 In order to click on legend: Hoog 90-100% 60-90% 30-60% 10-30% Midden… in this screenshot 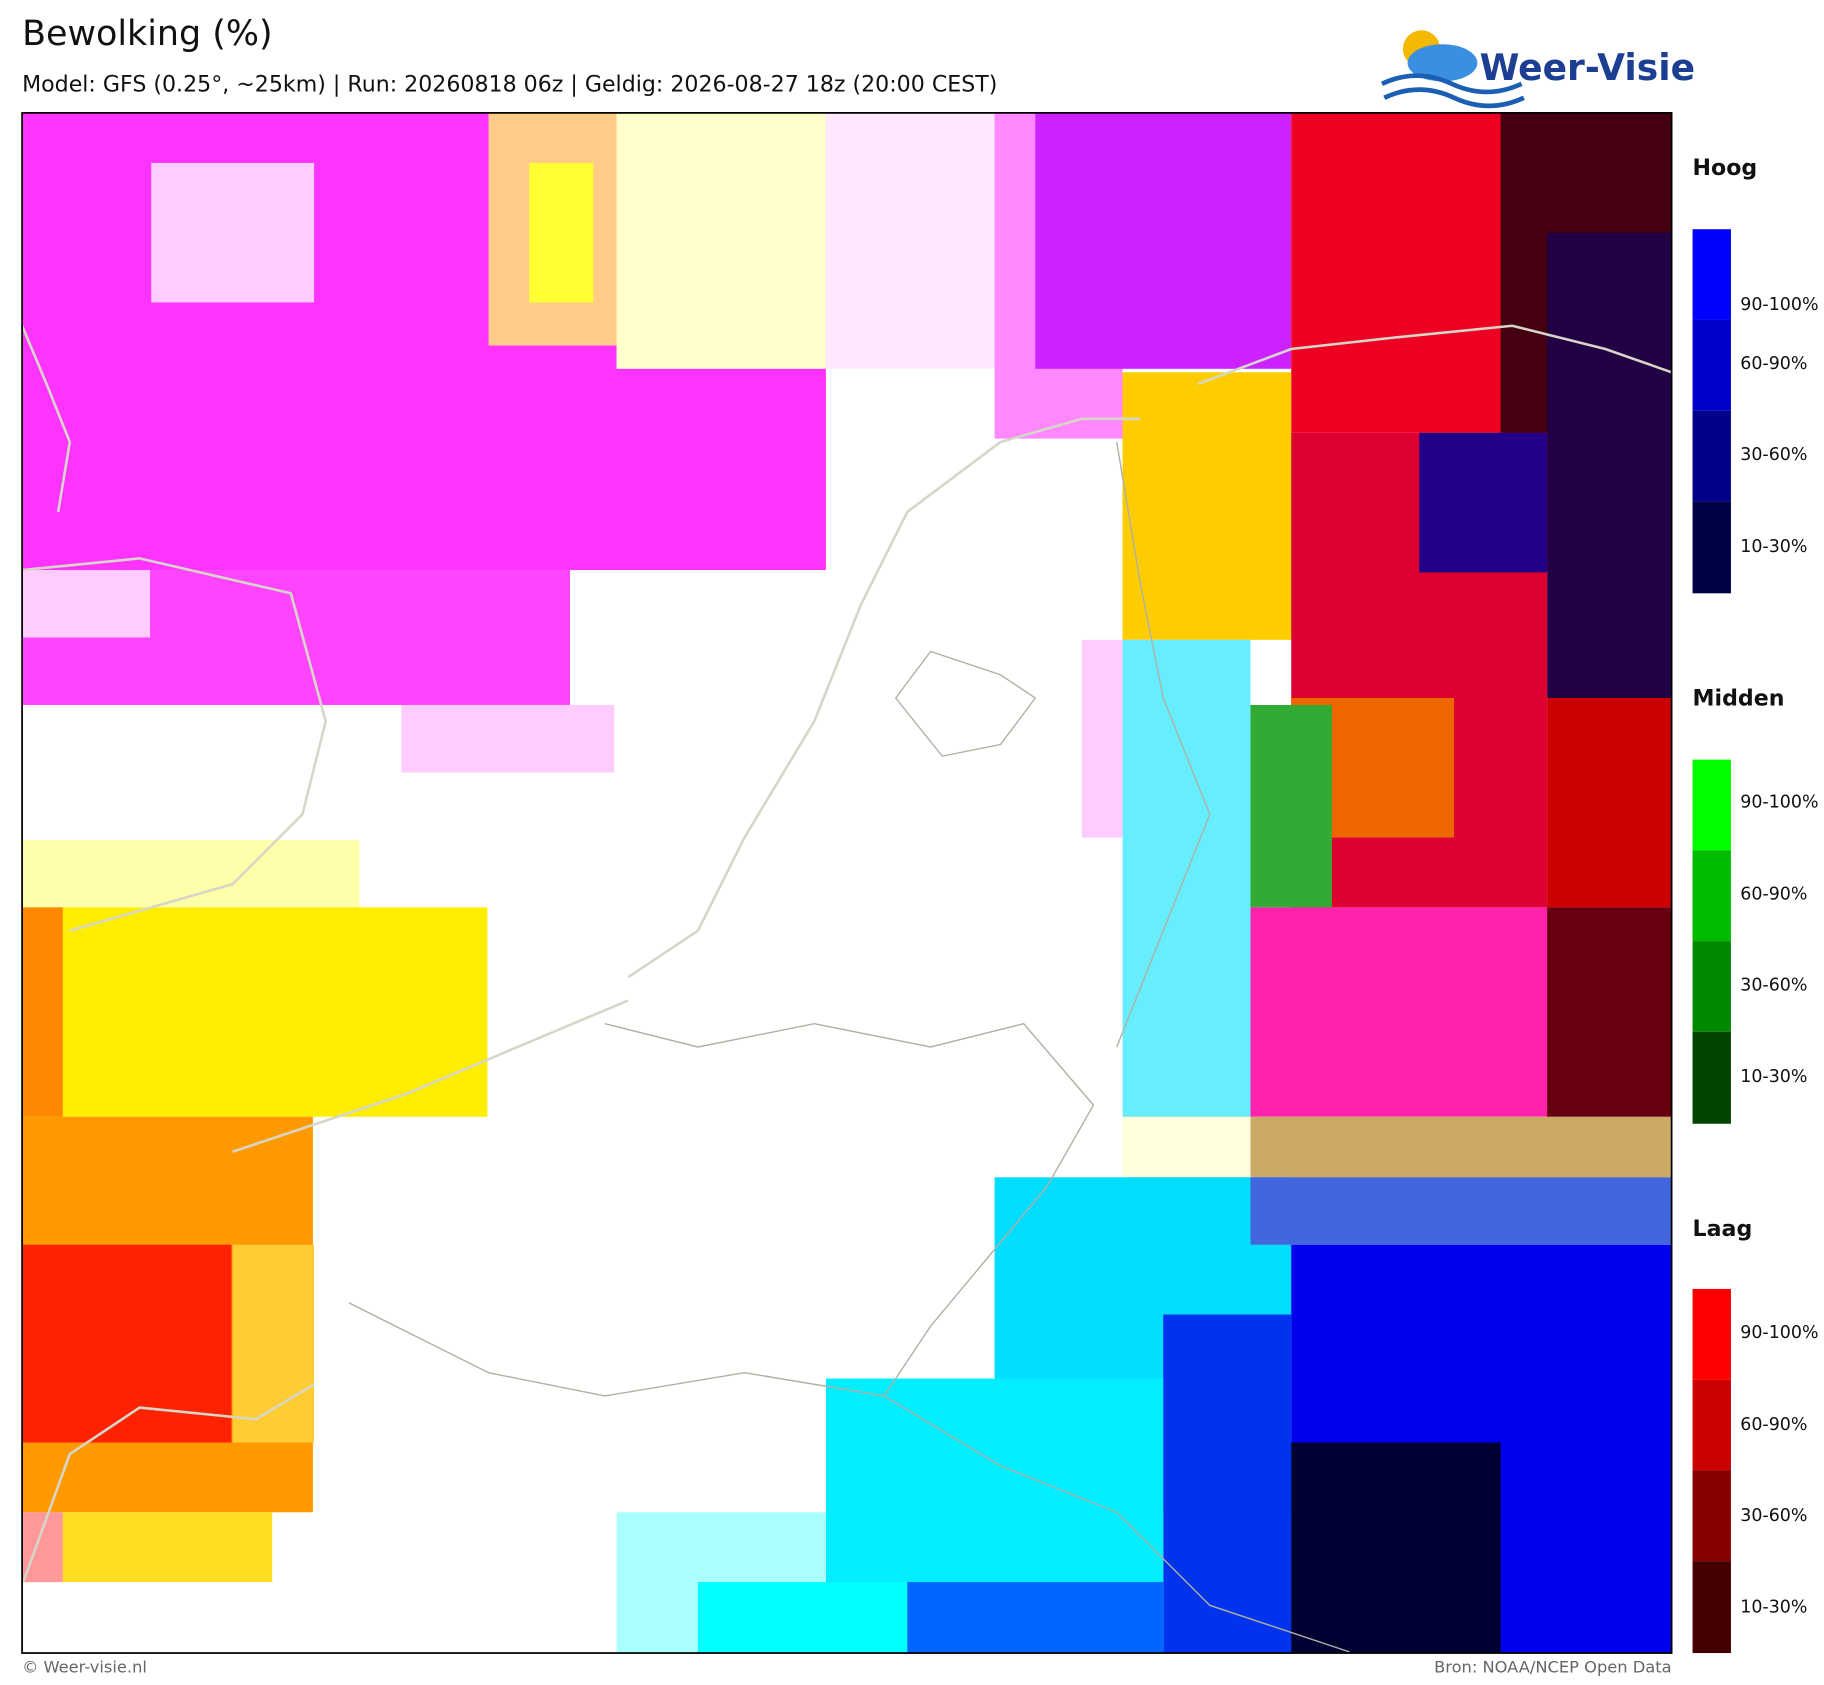, I will do `click(1755, 904)`.